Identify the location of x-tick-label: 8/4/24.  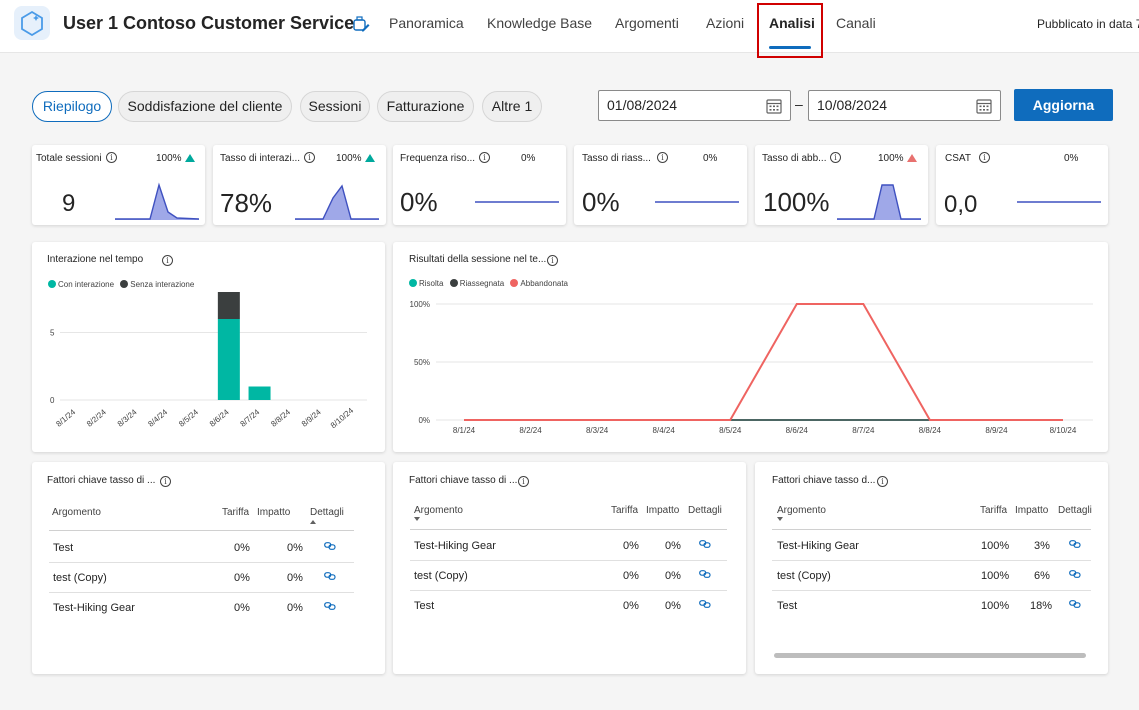
(664, 430).